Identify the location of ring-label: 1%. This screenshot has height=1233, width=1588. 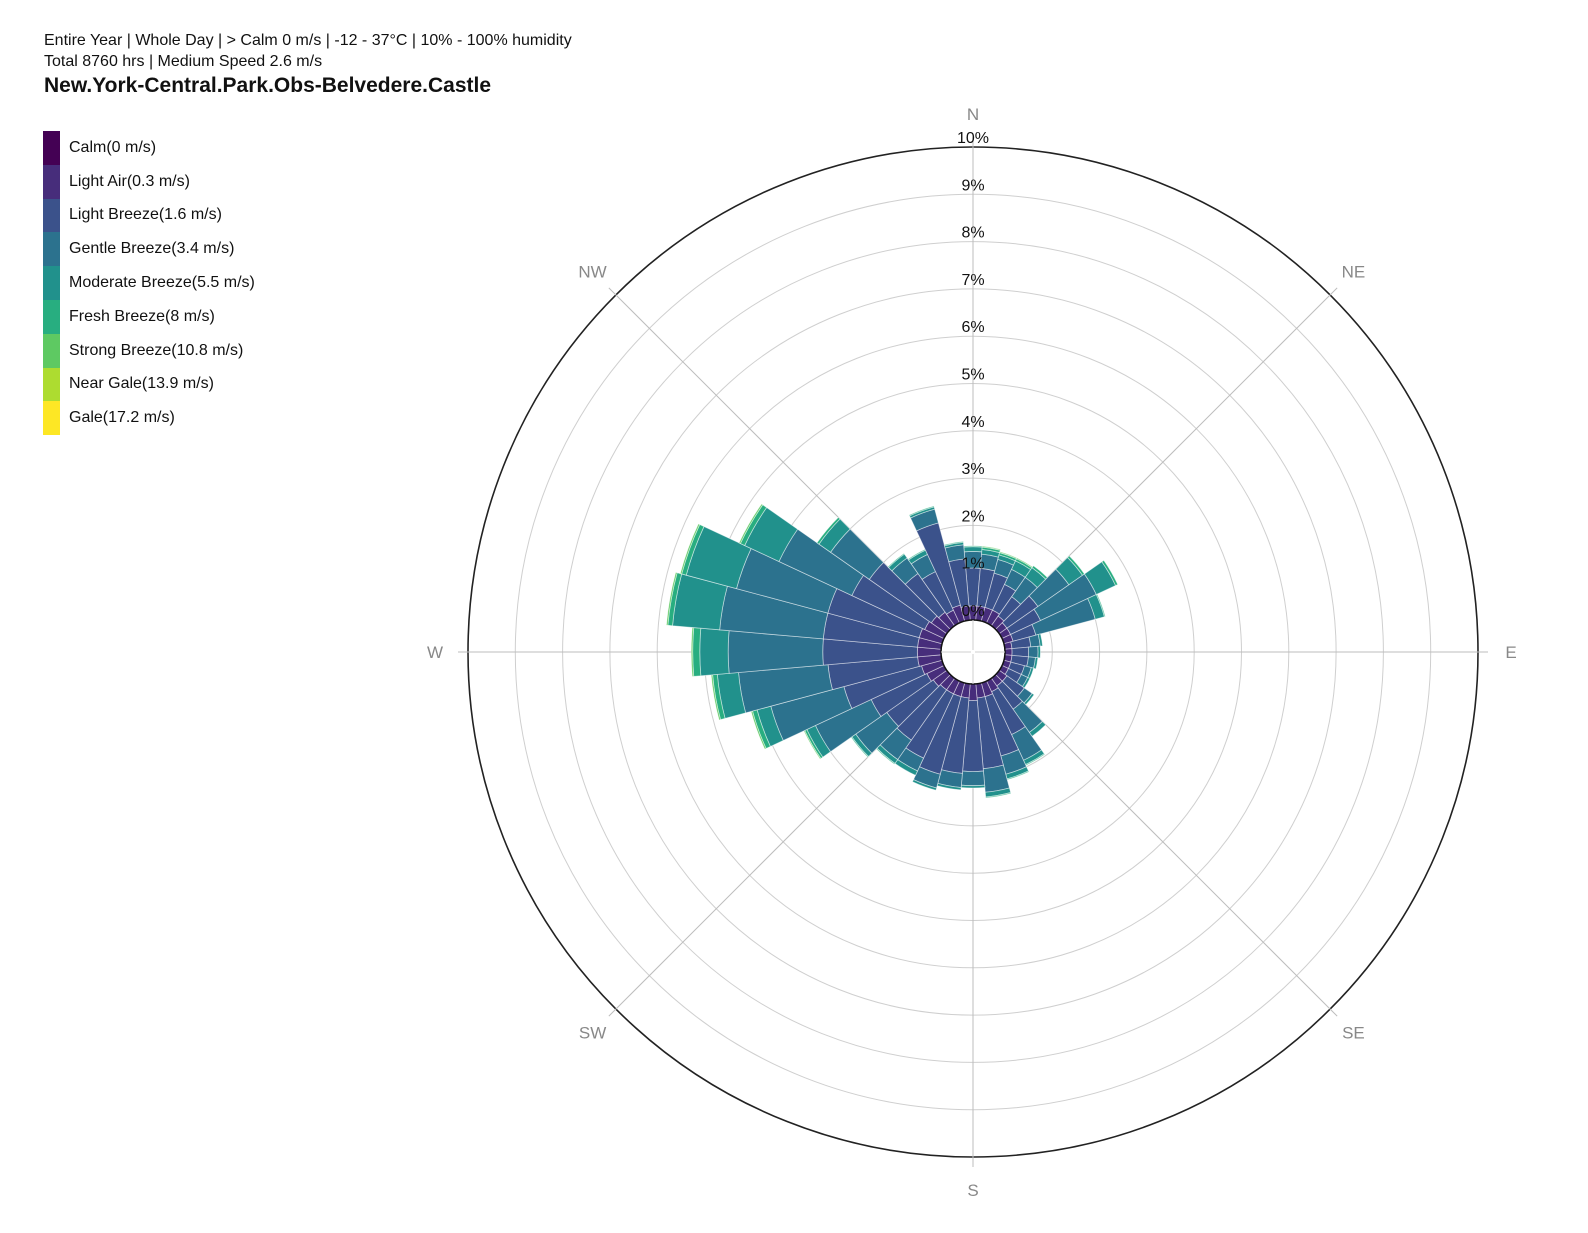
(972, 564).